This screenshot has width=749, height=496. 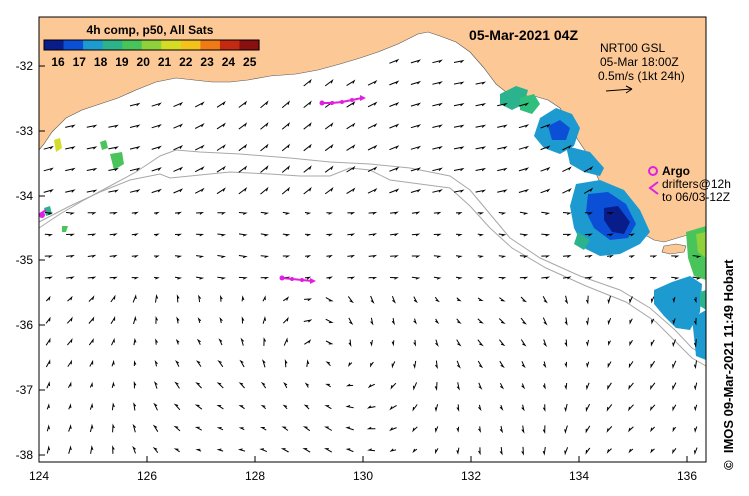 What do you see at coordinates (363, 476) in the screenshot?
I see `lon-label-130: 130` at bounding box center [363, 476].